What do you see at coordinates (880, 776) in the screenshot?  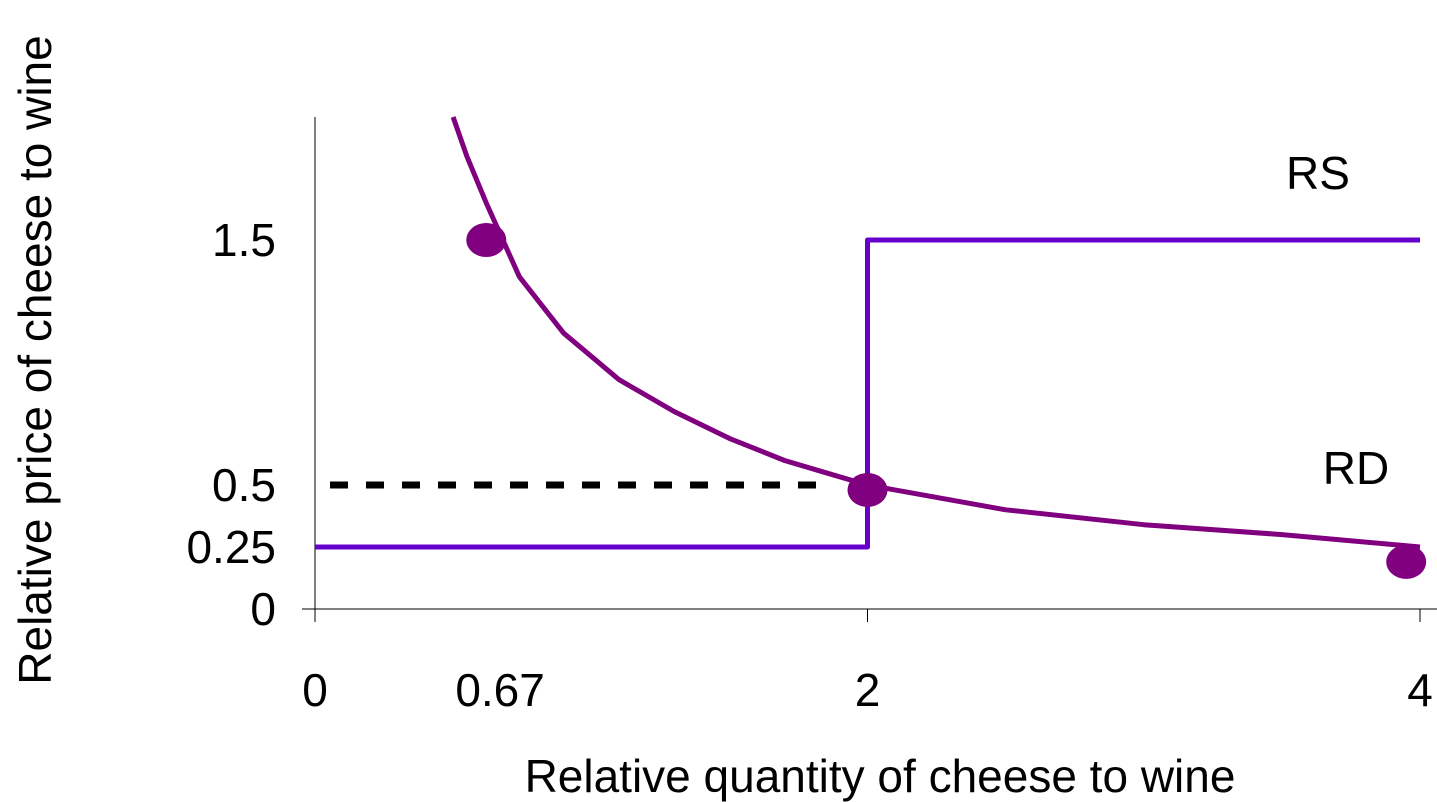 I see `x-axis-label: Relative quantity of cheese to wine` at bounding box center [880, 776].